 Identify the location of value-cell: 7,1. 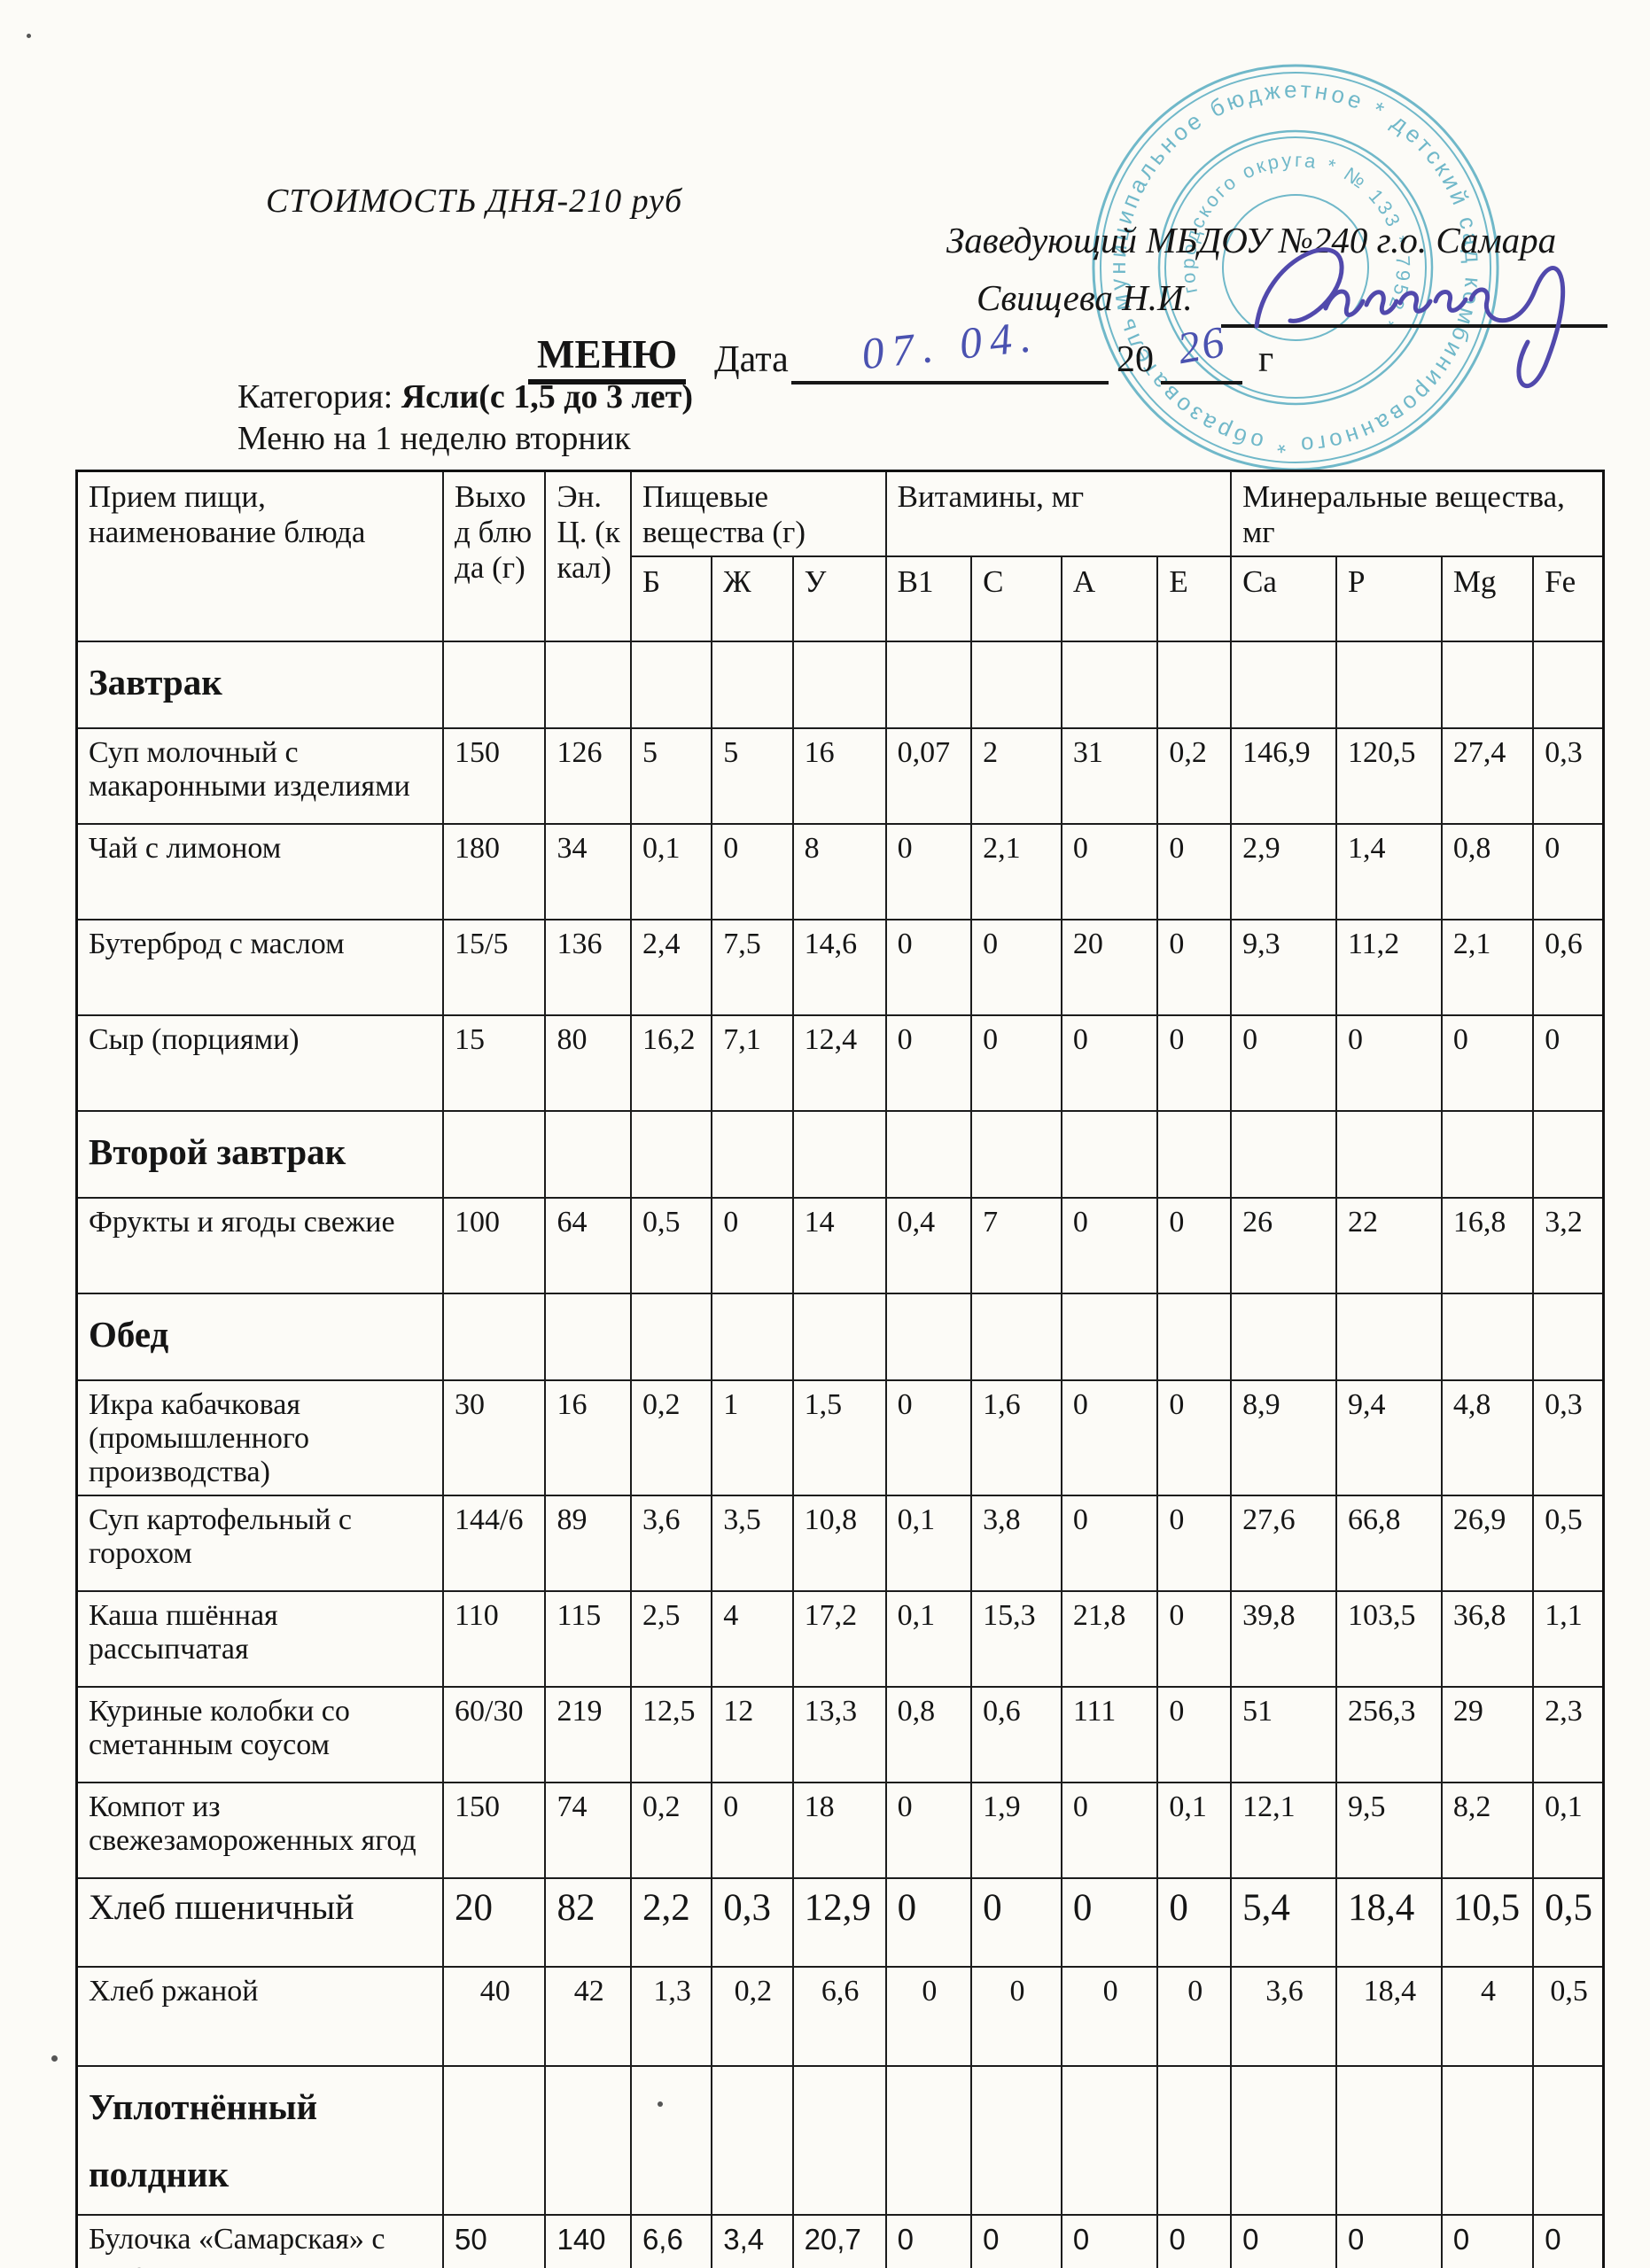
(752, 1063).